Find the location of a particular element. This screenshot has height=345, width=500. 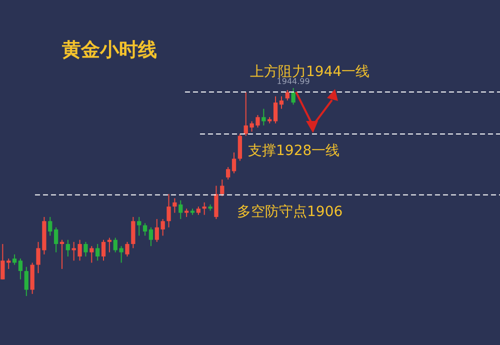

ref-line-label: 支撑1928一线 is located at coordinates (294, 150).